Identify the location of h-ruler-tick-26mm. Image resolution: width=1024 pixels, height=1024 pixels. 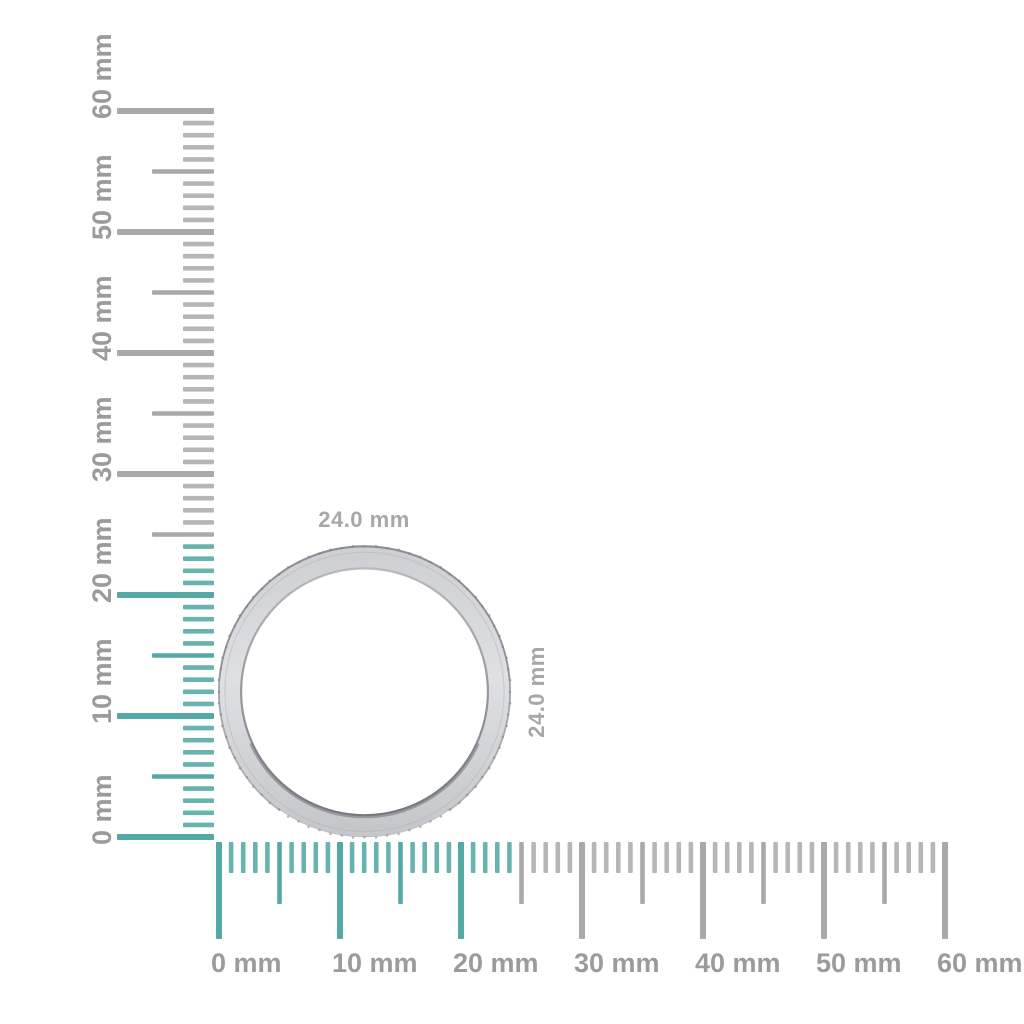
(533, 857).